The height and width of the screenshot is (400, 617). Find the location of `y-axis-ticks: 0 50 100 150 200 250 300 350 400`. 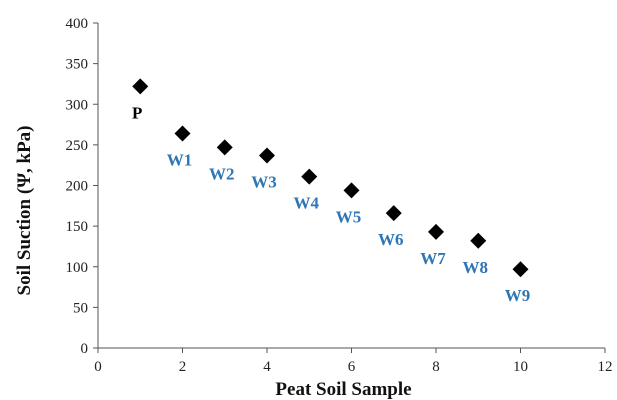

y-axis-ticks: 0 50 100 150 200 250 300 350 400 is located at coordinates (82, 186).